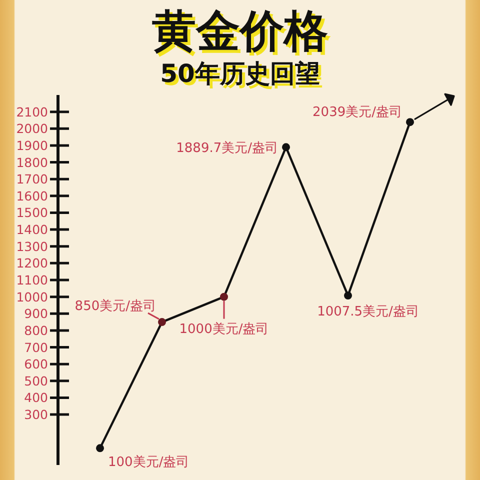 The width and height of the screenshot is (480, 480). What do you see at coordinates (115, 306) in the screenshot?
I see `data-label: 850美元/盎司` at bounding box center [115, 306].